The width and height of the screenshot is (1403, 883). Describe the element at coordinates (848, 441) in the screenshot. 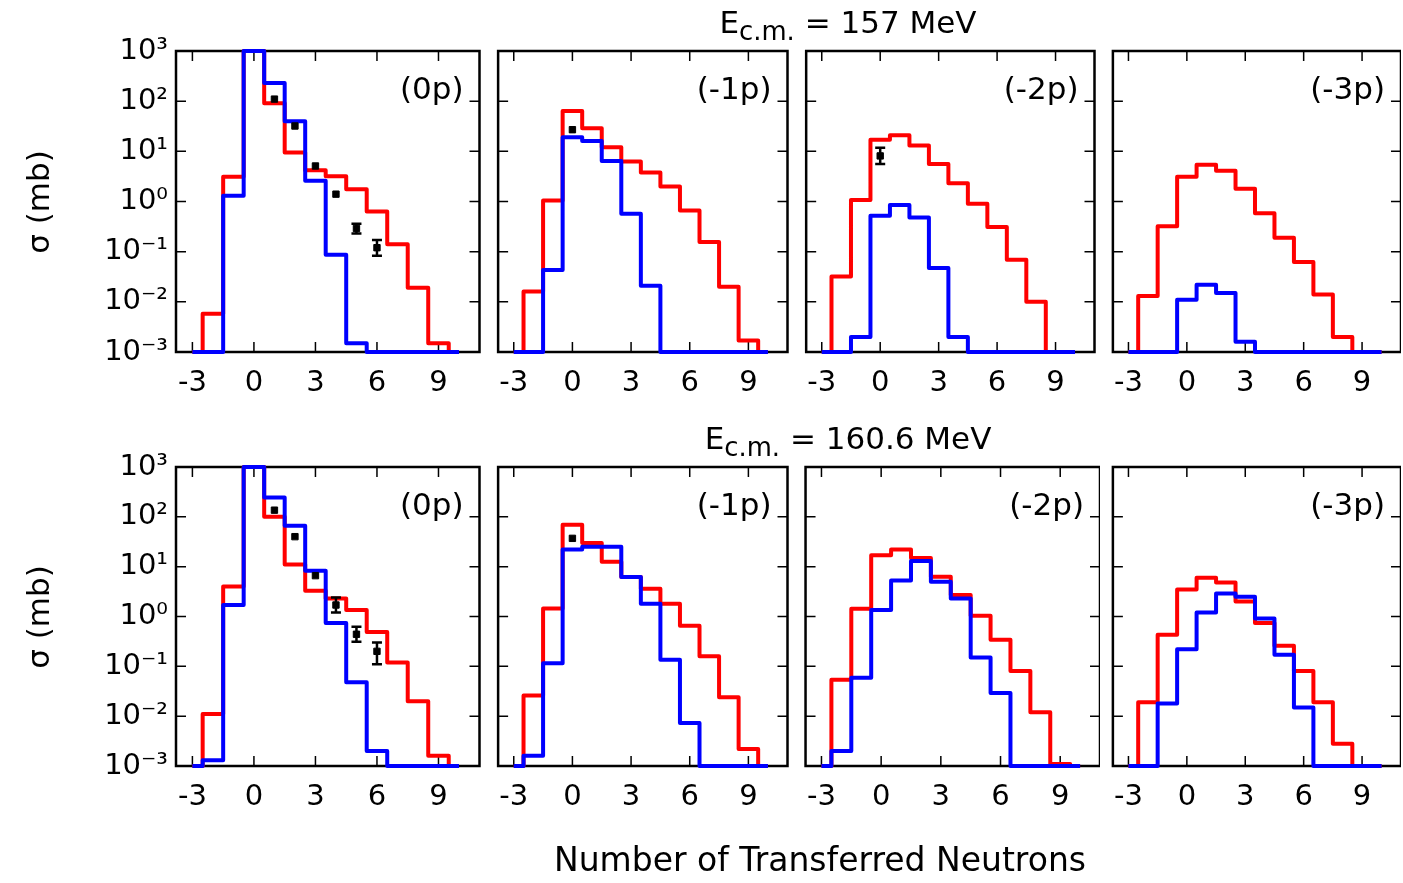

I see `chart-title: E$_{c.m.}$ = 160.6 MeV` at that location.